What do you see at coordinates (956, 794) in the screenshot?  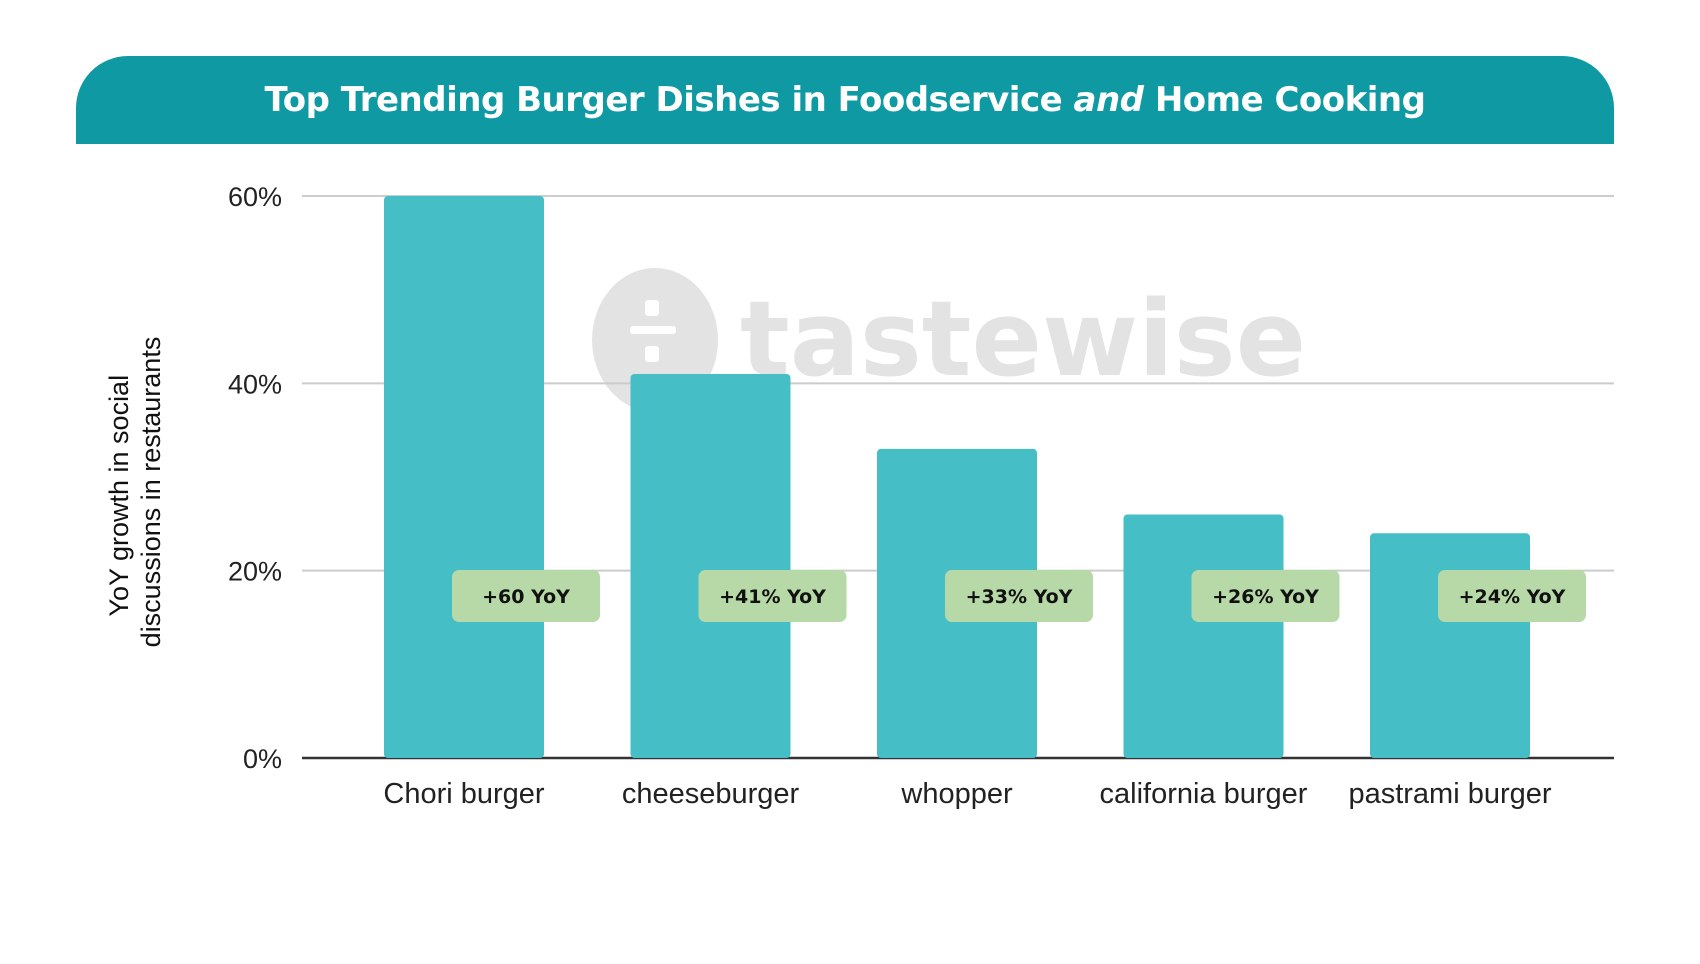 I see `x-category-label: whopper` at bounding box center [956, 794].